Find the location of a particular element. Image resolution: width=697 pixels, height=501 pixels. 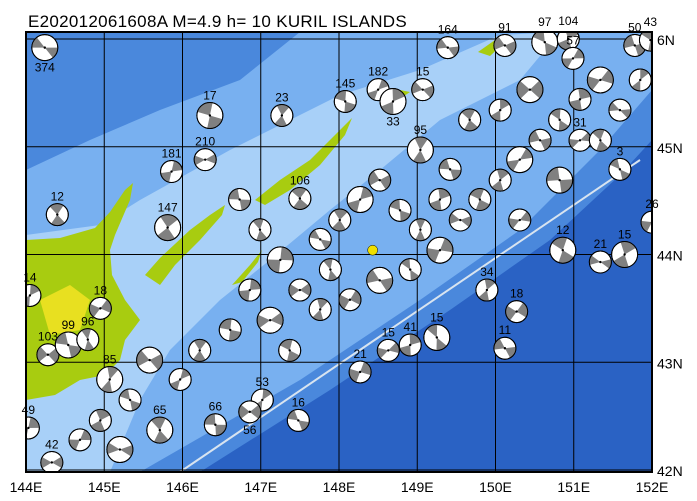

depth-label: 42 is located at coordinates (52, 444).